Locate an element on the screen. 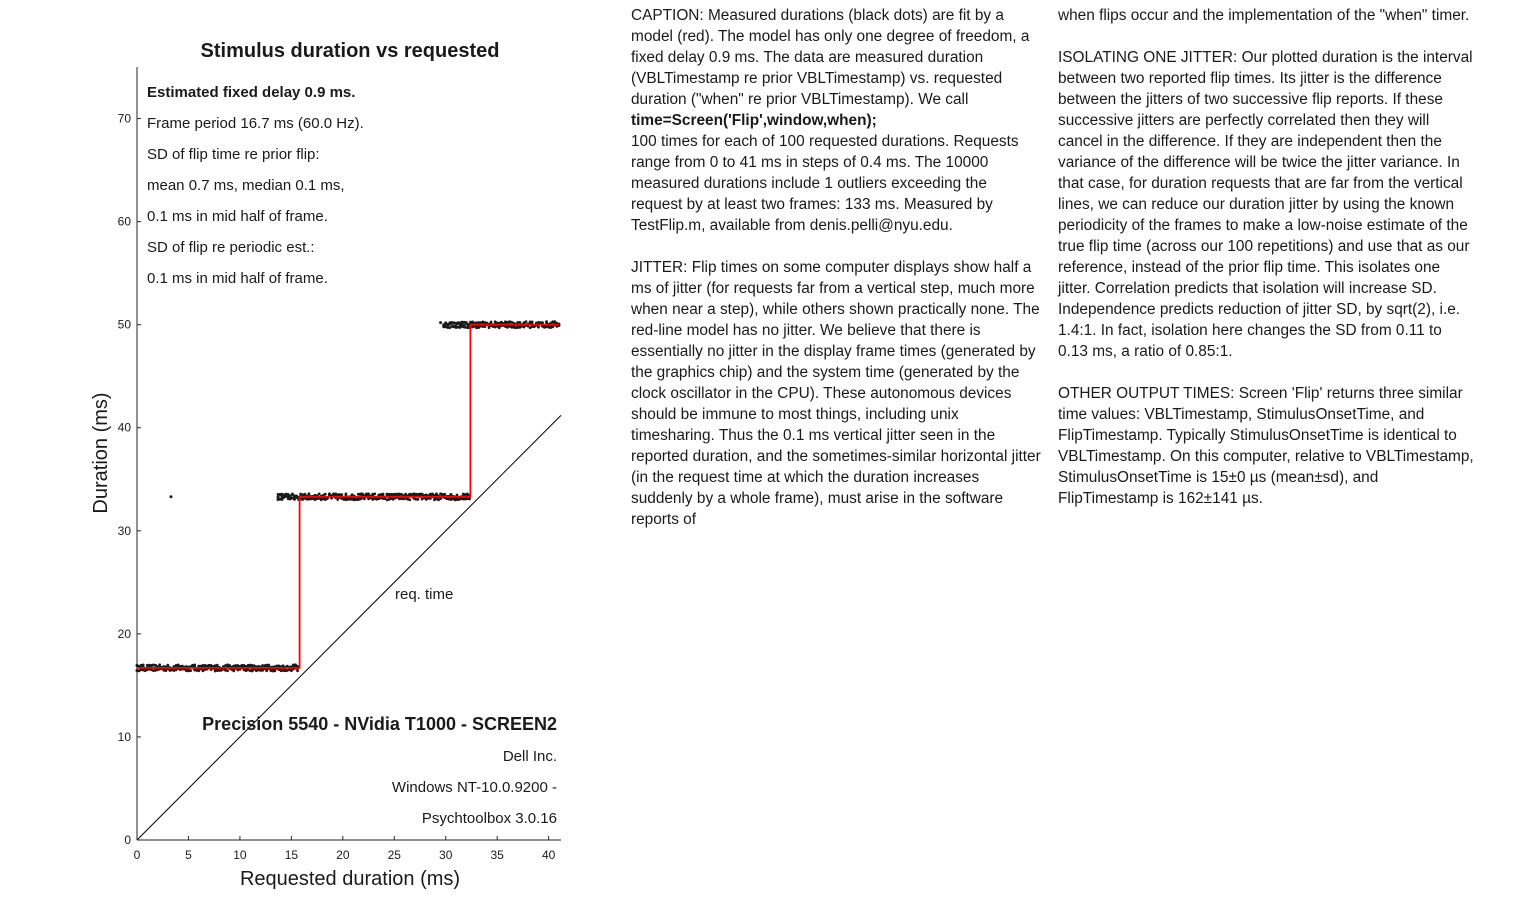 This screenshot has width=1520, height=906. system-line: Dell Inc. is located at coordinates (530, 756).